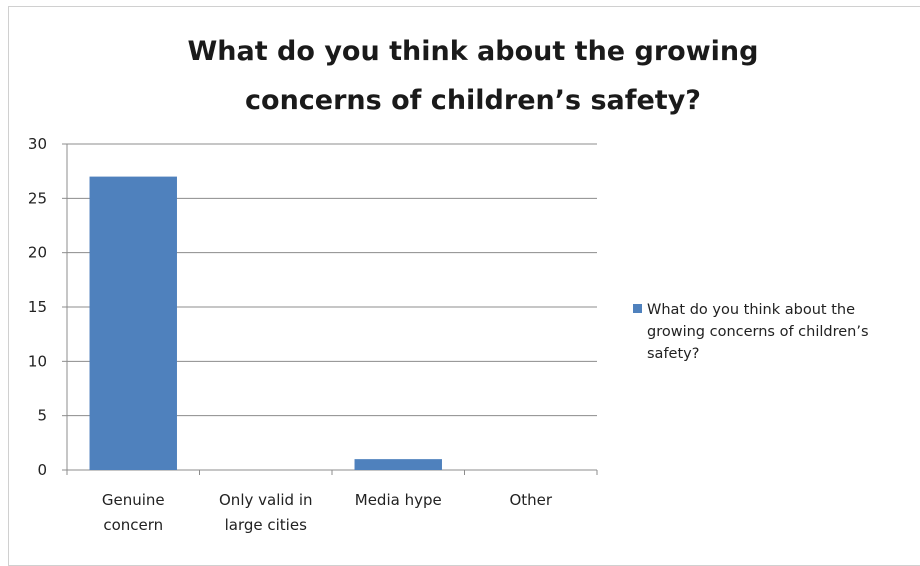 This screenshot has width=920, height=566. What do you see at coordinates (473, 100) in the screenshot?
I see `chart-title-line: concerns of children’s safety?` at bounding box center [473, 100].